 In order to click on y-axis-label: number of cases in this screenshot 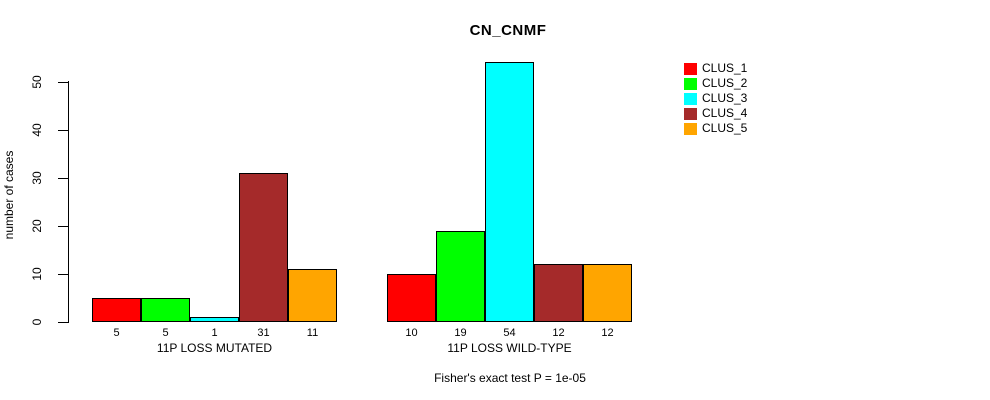, I will do `click(9, 195)`.